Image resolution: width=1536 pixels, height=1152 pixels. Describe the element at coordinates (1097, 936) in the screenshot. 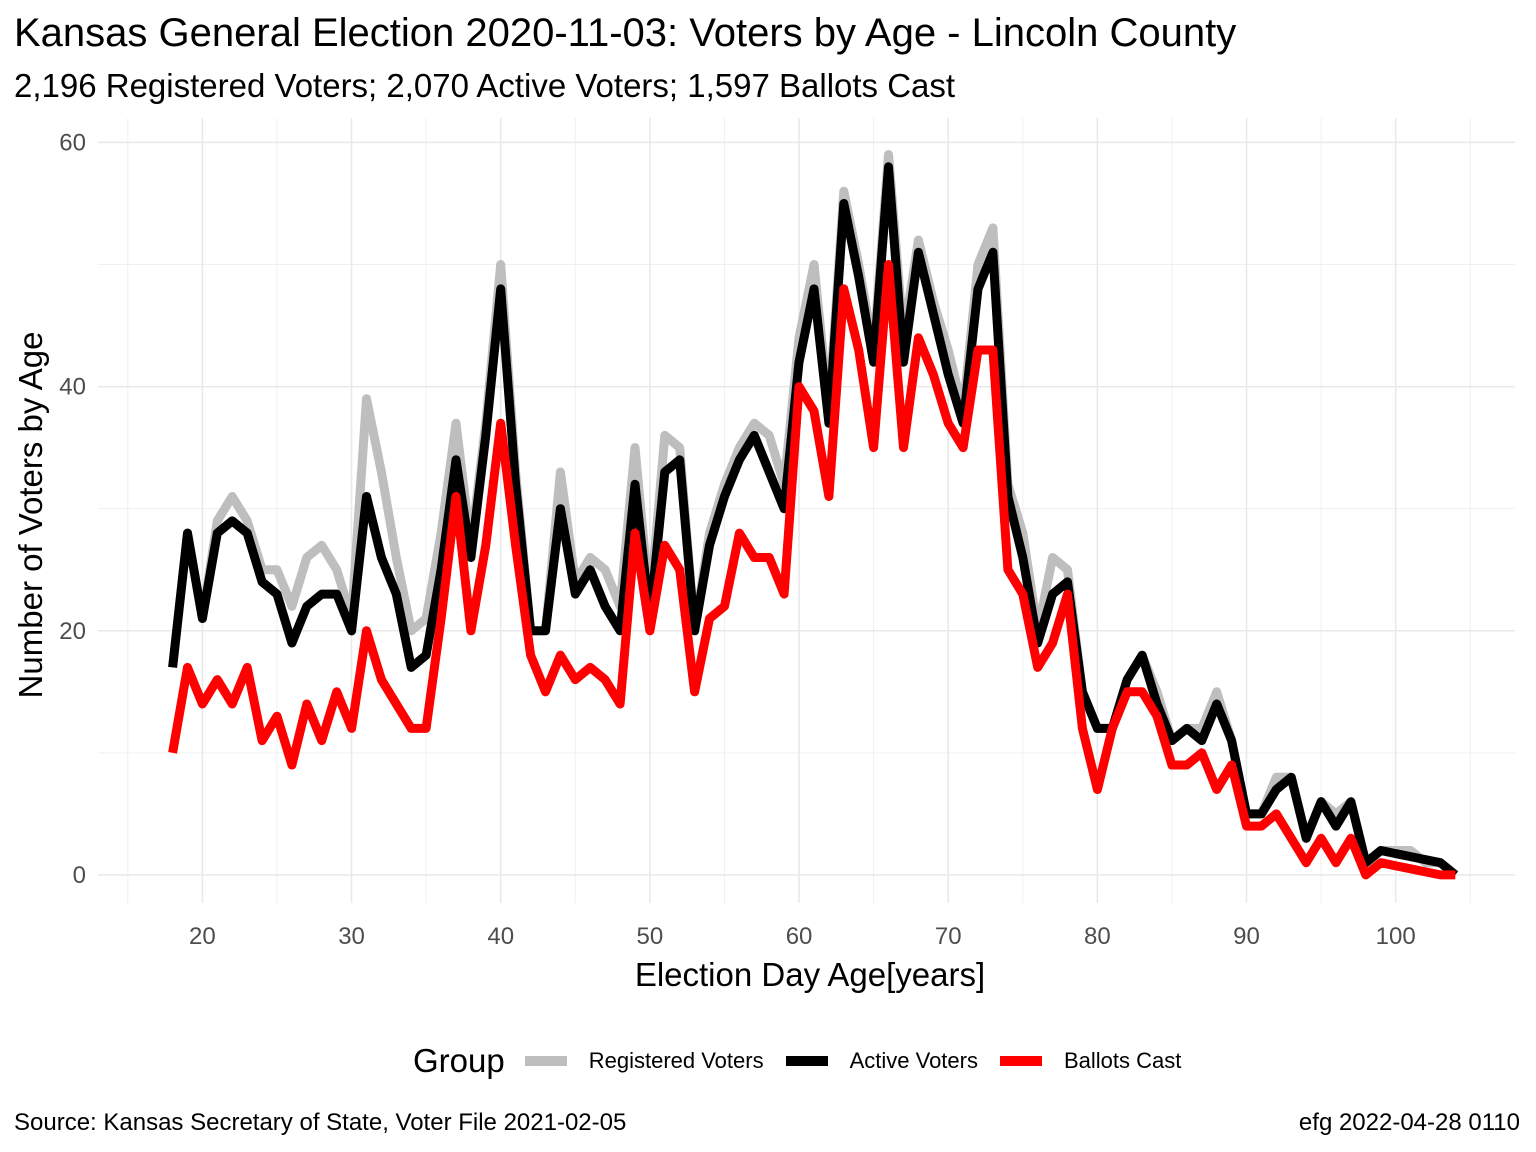

I see `x-tick-label: 80` at that location.